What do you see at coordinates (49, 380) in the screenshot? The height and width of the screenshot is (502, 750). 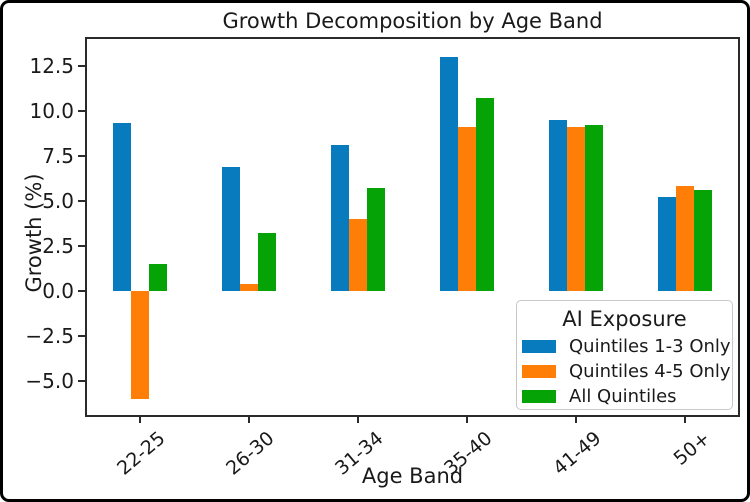 I see `y-tick-label: −5.0` at bounding box center [49, 380].